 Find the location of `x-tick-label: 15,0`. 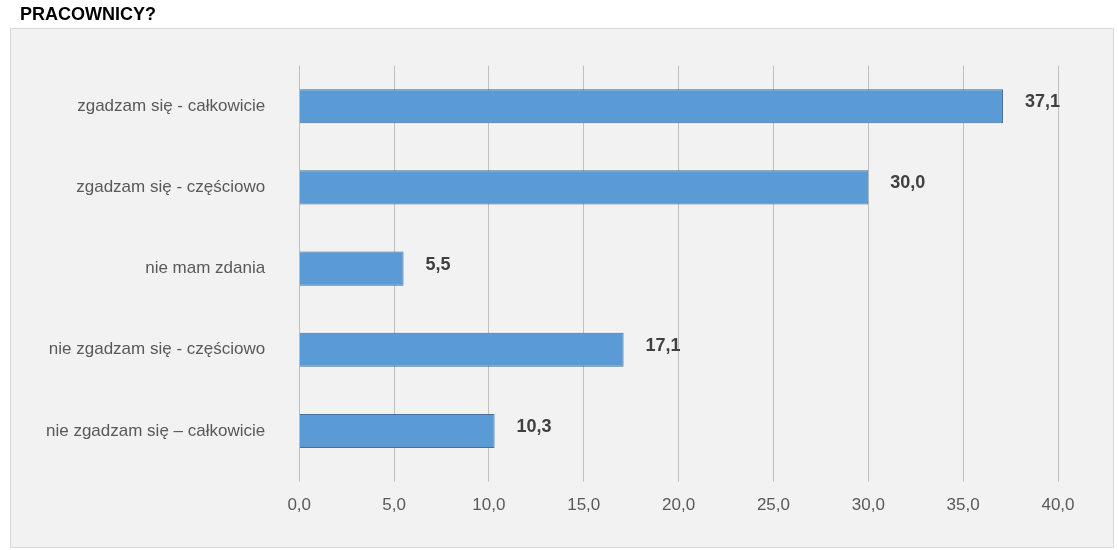

x-tick-label: 15,0 is located at coordinates (584, 505).